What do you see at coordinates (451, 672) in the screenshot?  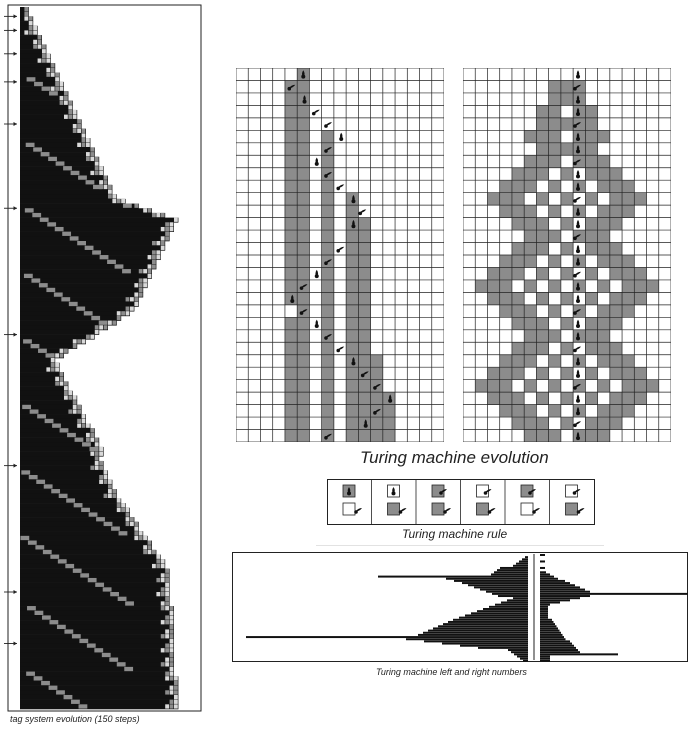 I see `tm-numbers-caption: Turing machine left and right numbers` at bounding box center [451, 672].